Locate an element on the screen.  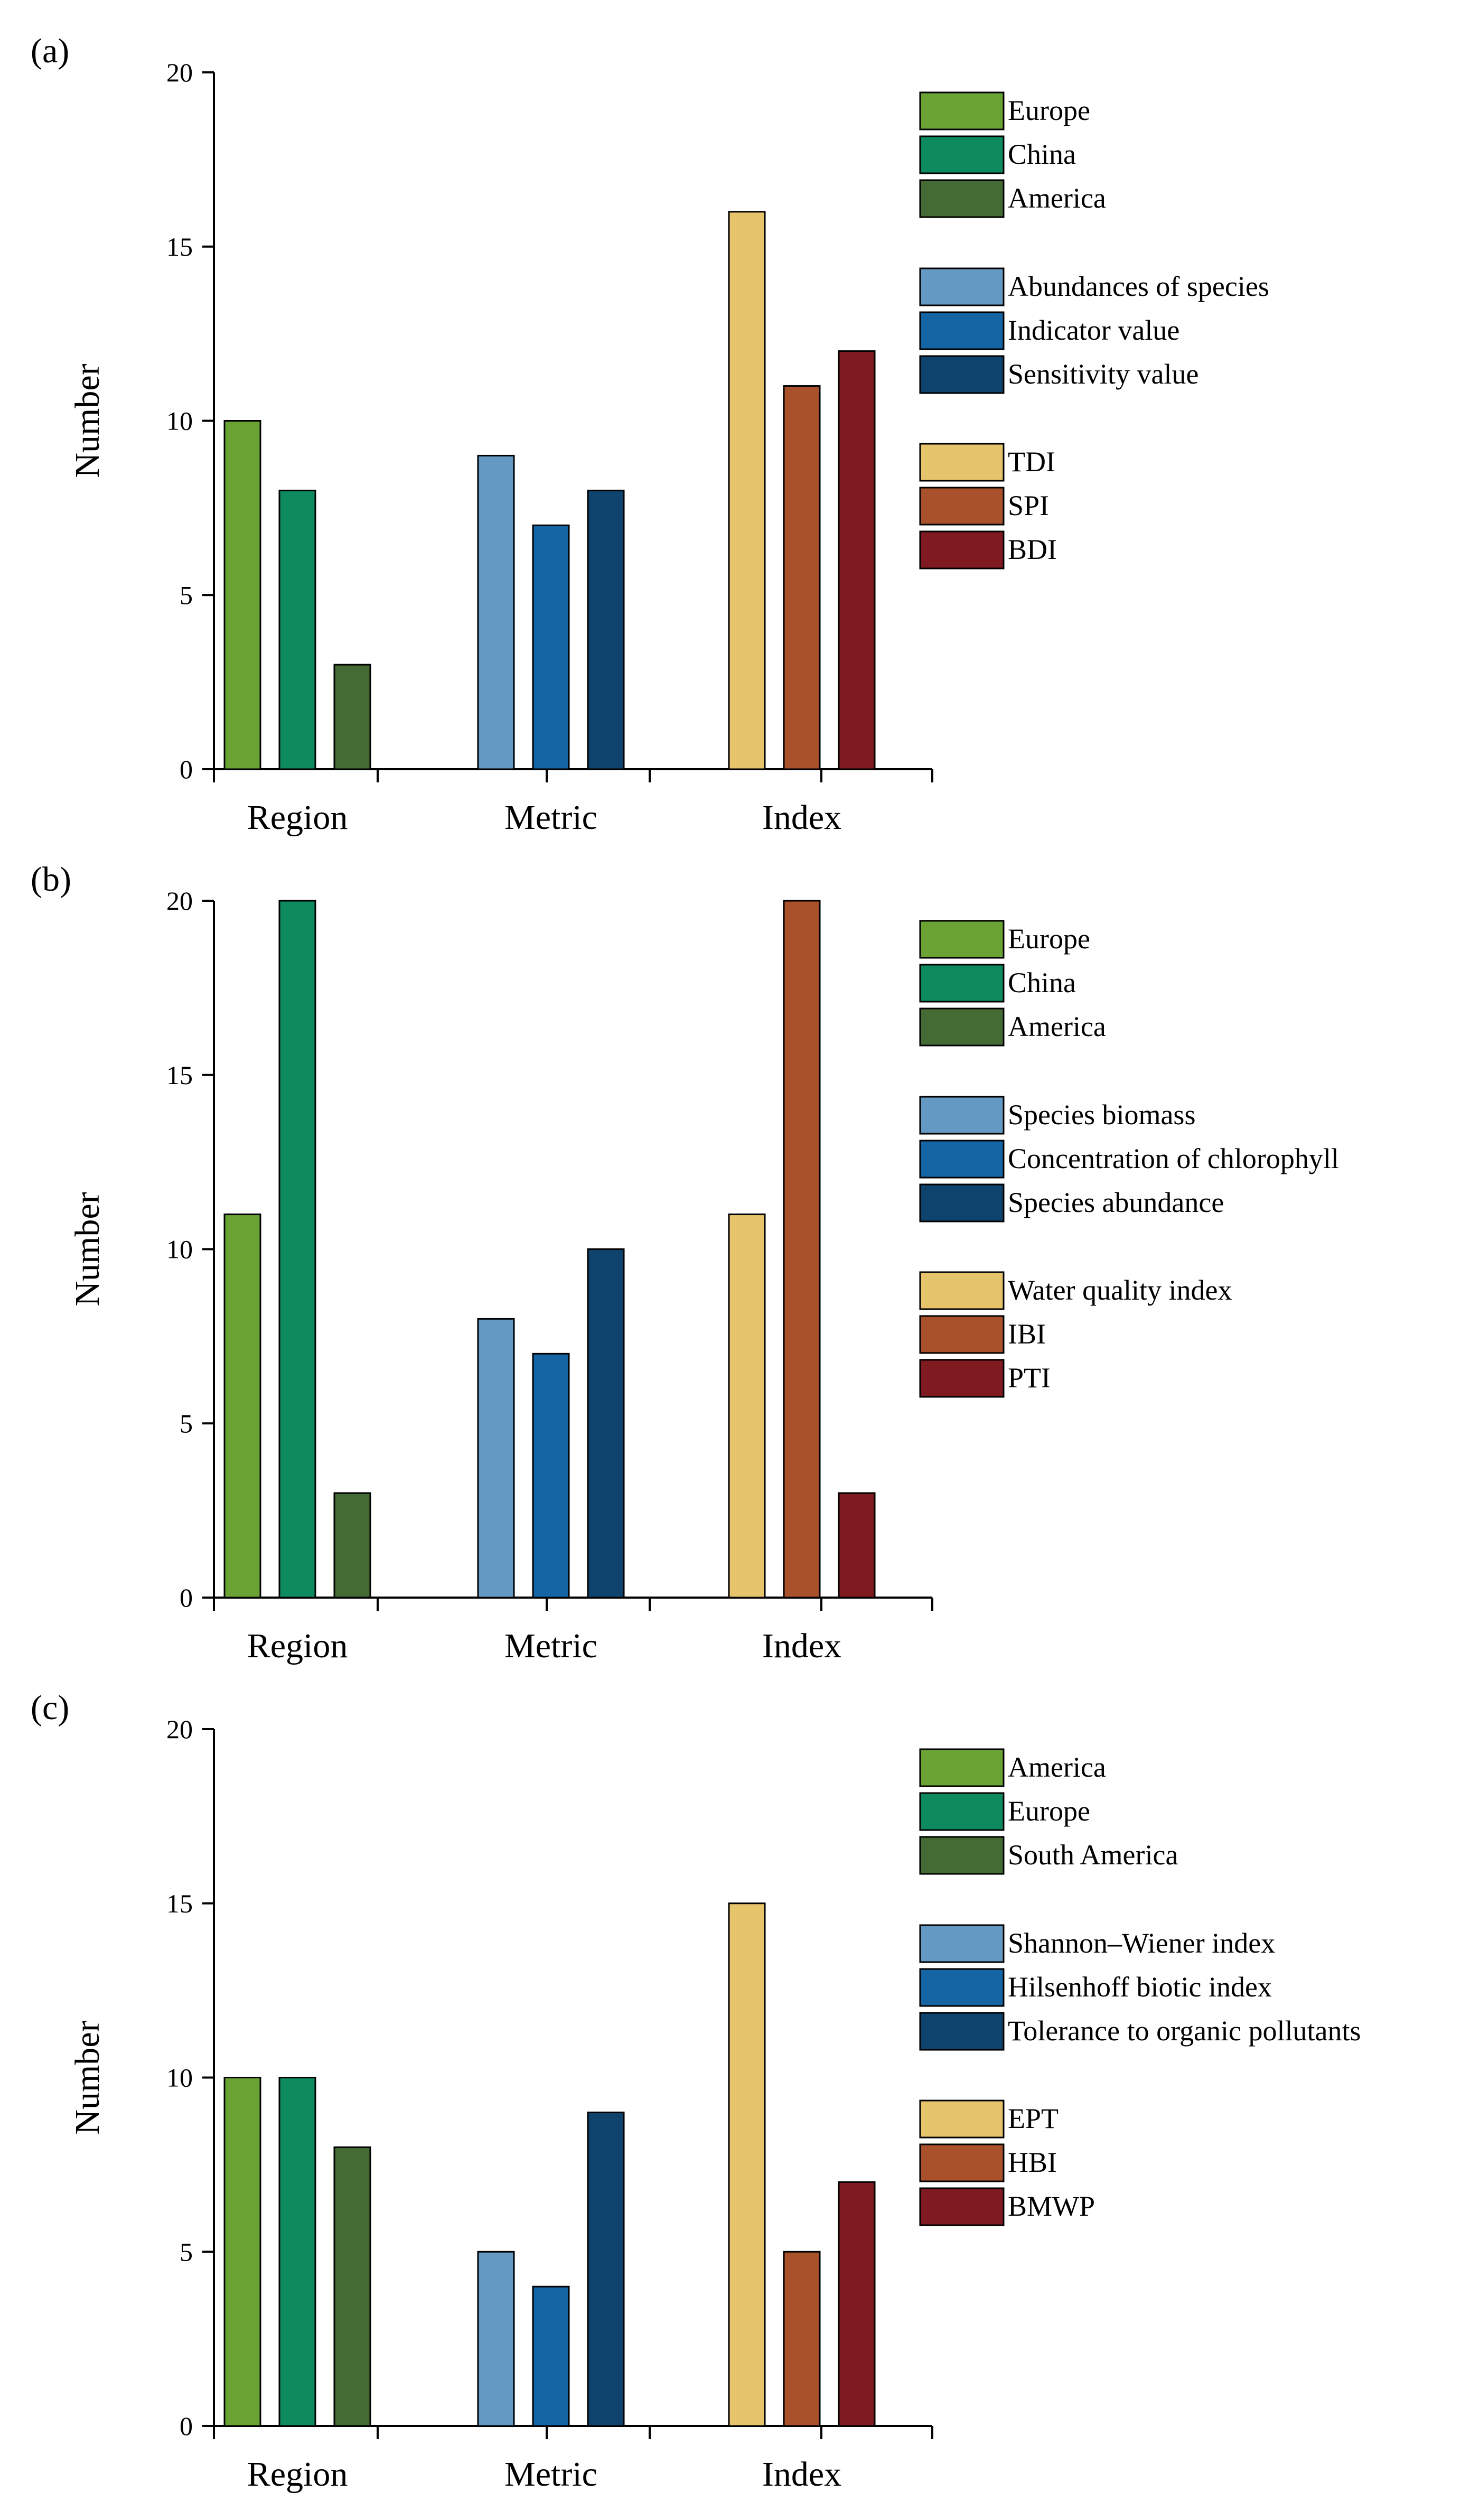
legend-label: America is located at coordinates (1057, 1767).